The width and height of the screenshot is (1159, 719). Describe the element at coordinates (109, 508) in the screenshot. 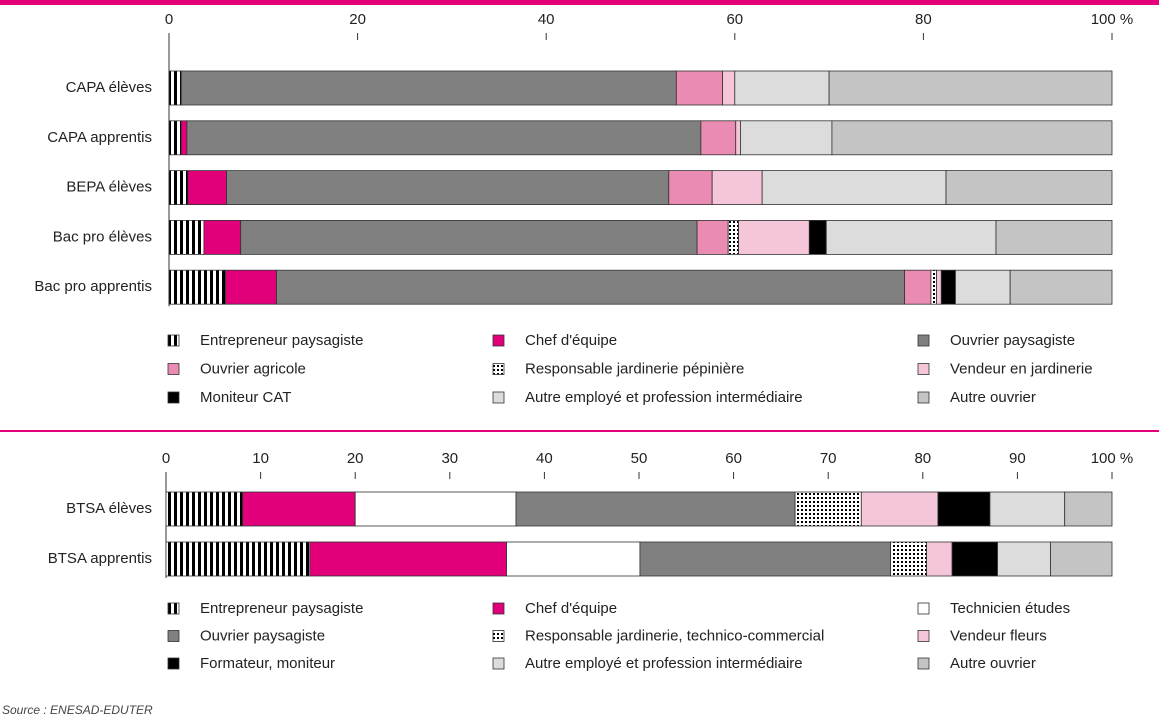

I see `y-tick-label: BTSA élèves` at that location.